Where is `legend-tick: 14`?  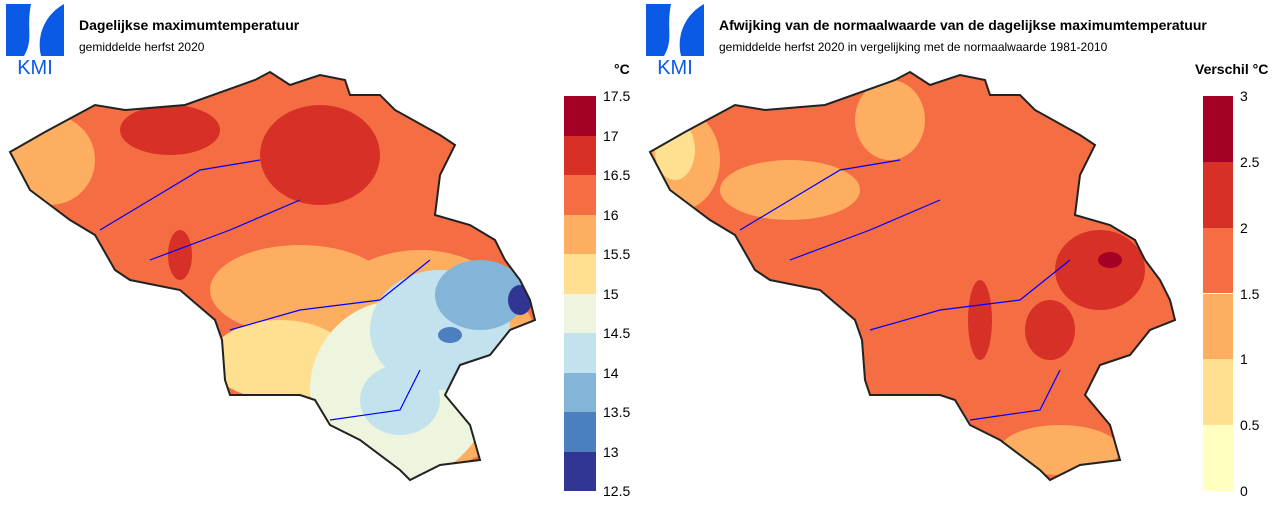
legend-tick: 14 is located at coordinates (611, 372).